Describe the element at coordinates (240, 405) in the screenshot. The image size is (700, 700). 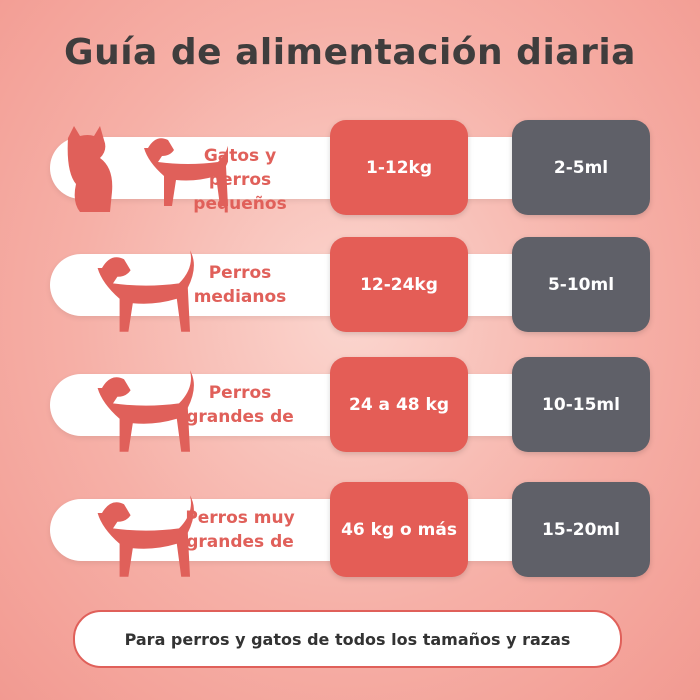
I see `row-label: Perros grandes de` at that location.